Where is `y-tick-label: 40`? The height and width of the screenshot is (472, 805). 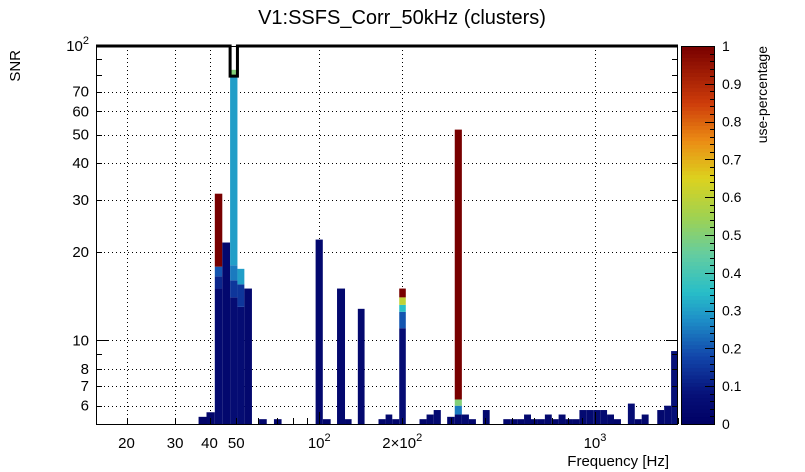
y-tick-label: 40 is located at coordinates (80, 163).